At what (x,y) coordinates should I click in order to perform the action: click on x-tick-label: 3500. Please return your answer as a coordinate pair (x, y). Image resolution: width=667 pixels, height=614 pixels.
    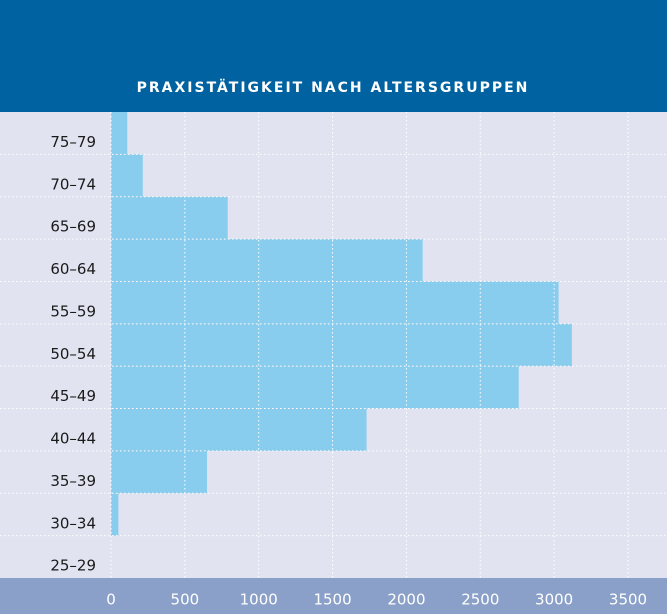
    Looking at the image, I should click on (628, 600).